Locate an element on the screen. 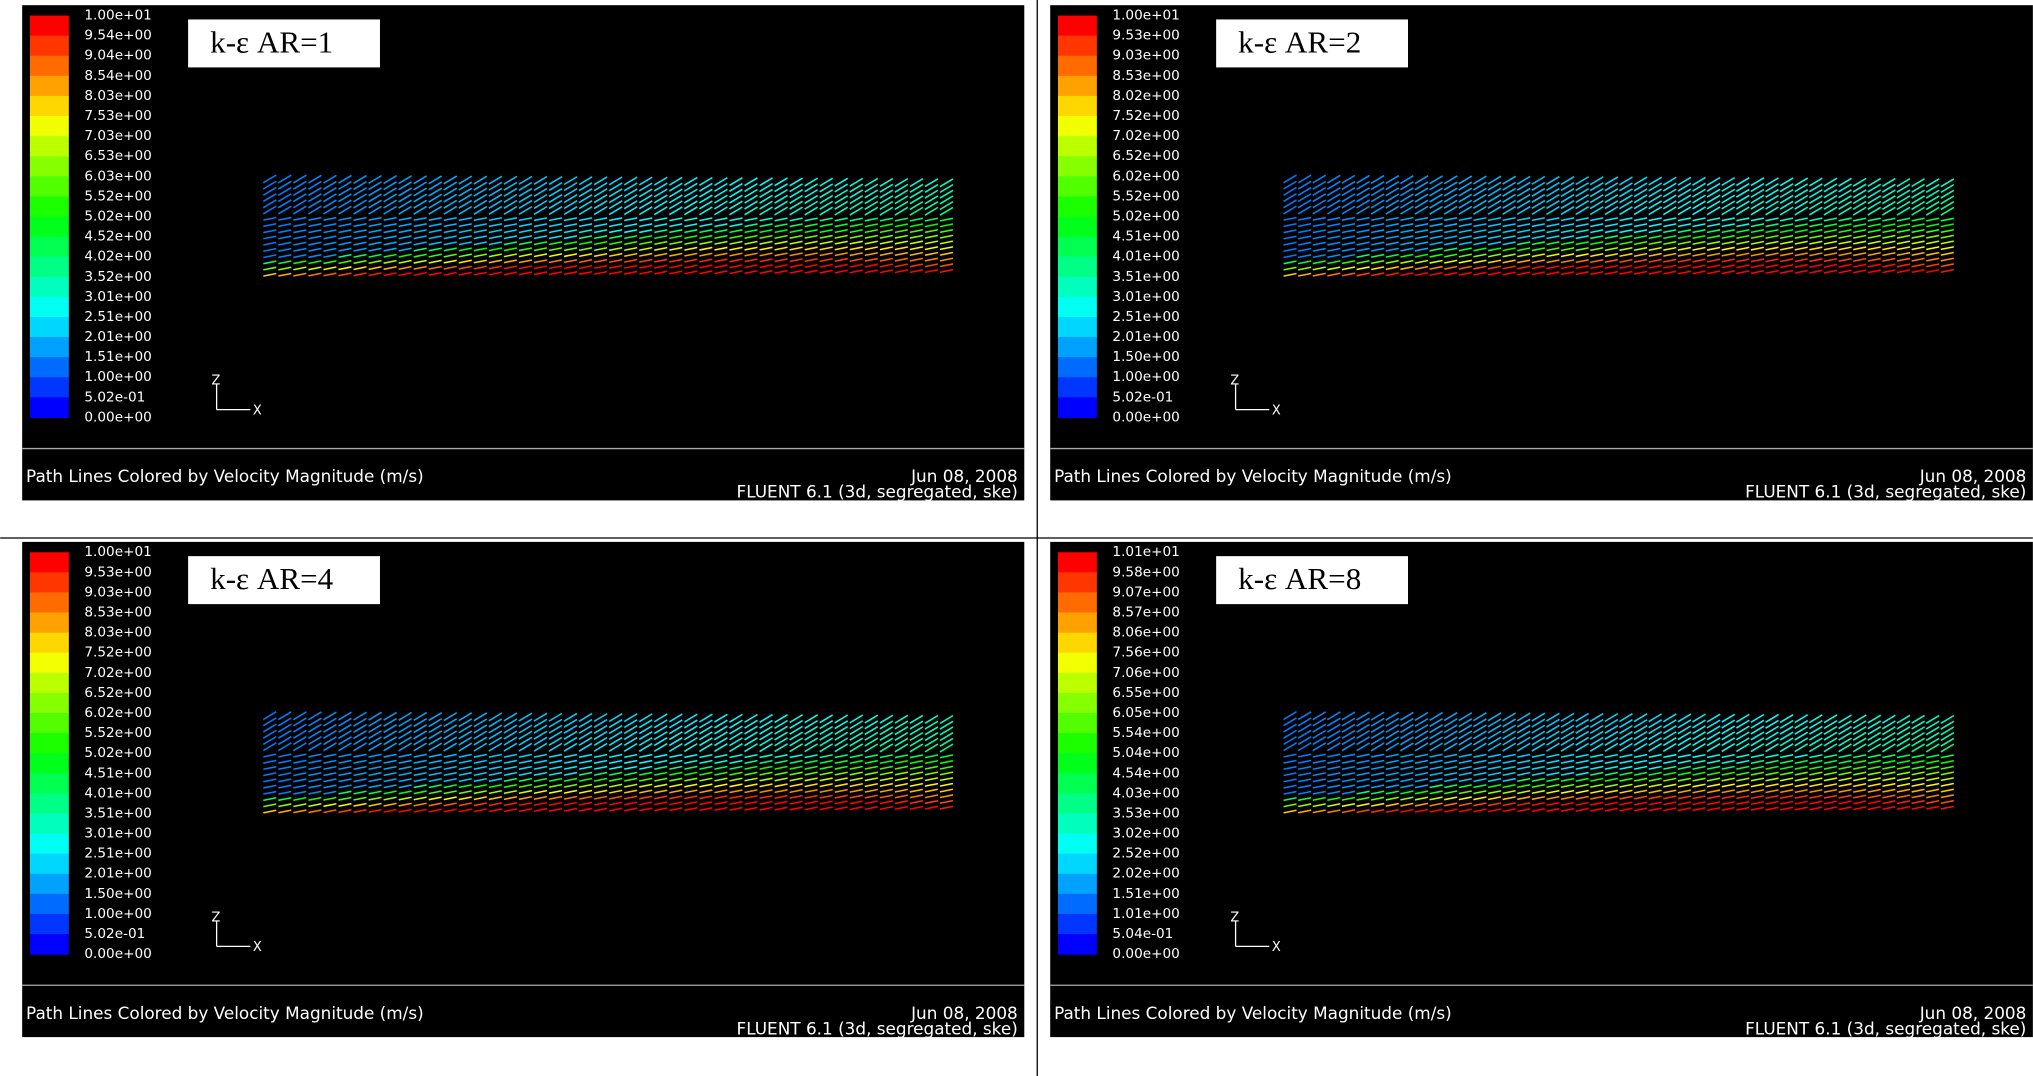 The image size is (2033, 1076). case-label: k-ε AR=4 is located at coordinates (272, 578).